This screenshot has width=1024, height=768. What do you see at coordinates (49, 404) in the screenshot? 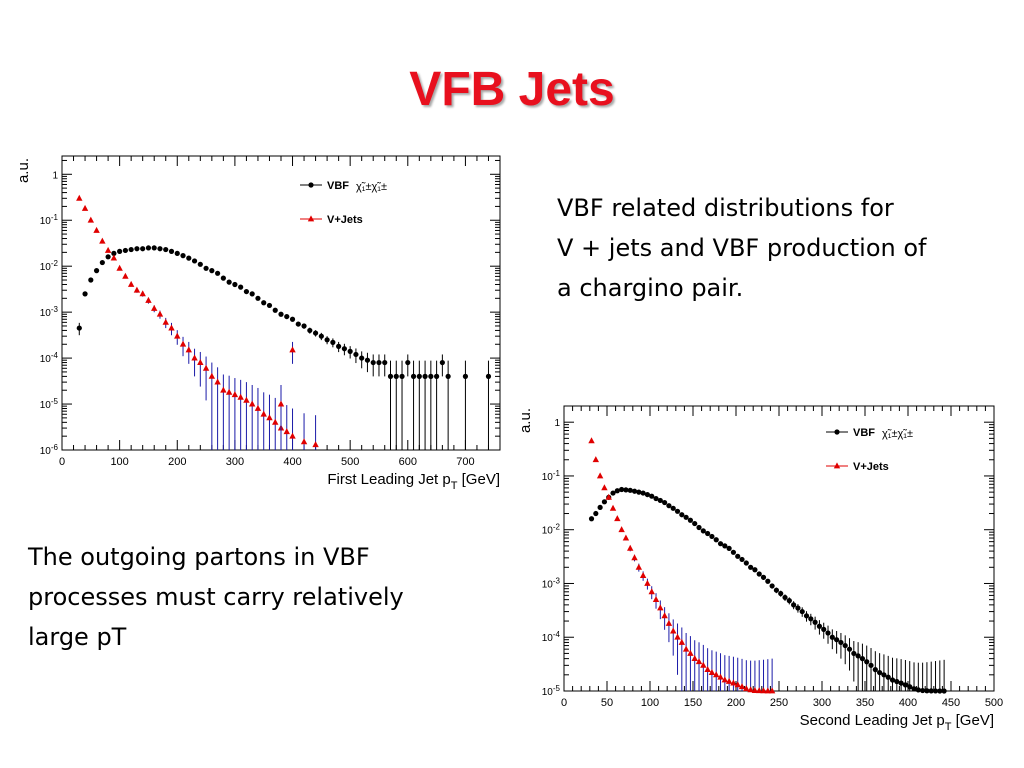
I see `y-tick-label: 10⁻⁵` at bounding box center [49, 404].